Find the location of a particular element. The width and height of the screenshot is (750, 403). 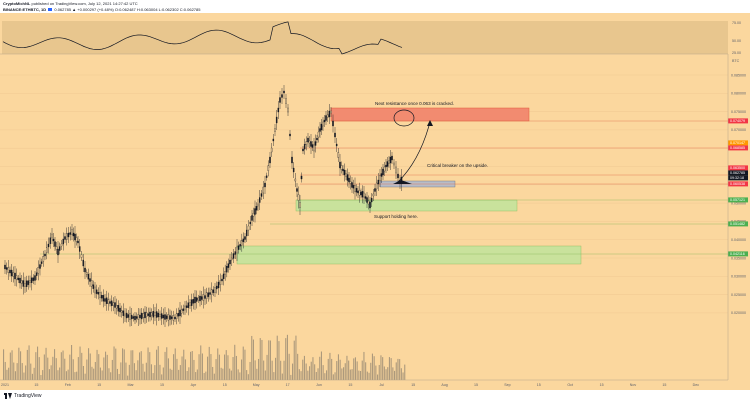

time-tick-label: 15 is located at coordinates (539, 385).